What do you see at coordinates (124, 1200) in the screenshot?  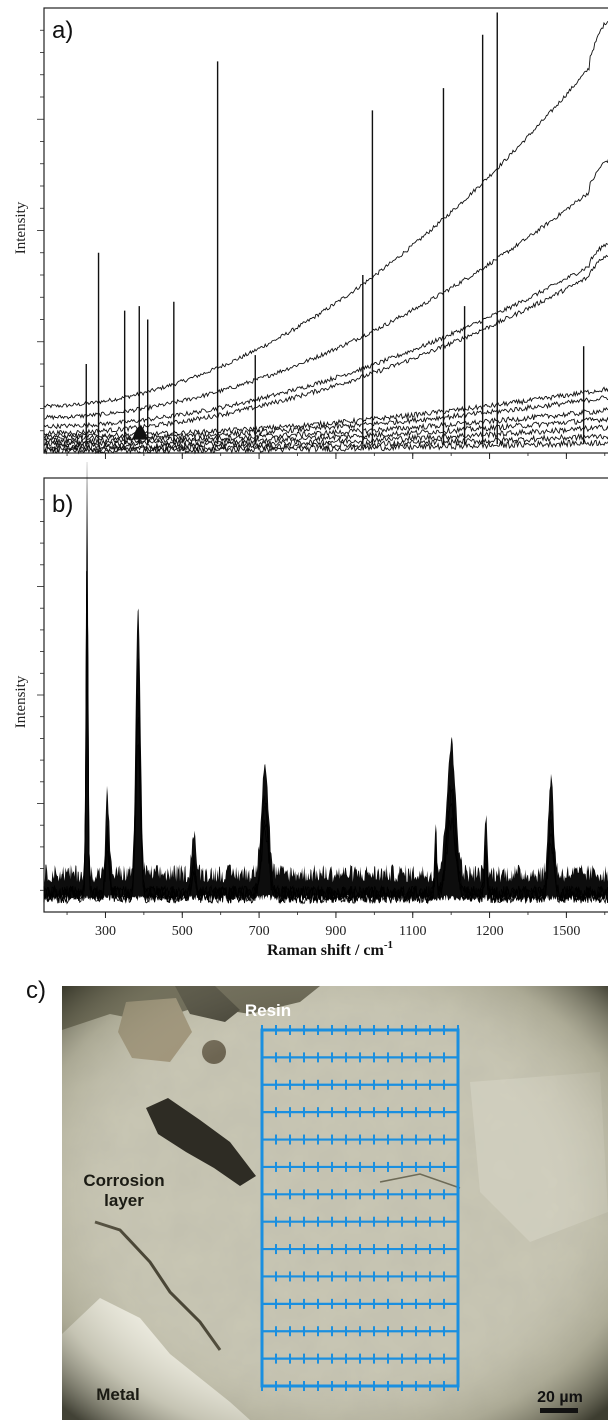 I see `label-corrosion-layer: layer` at bounding box center [124, 1200].